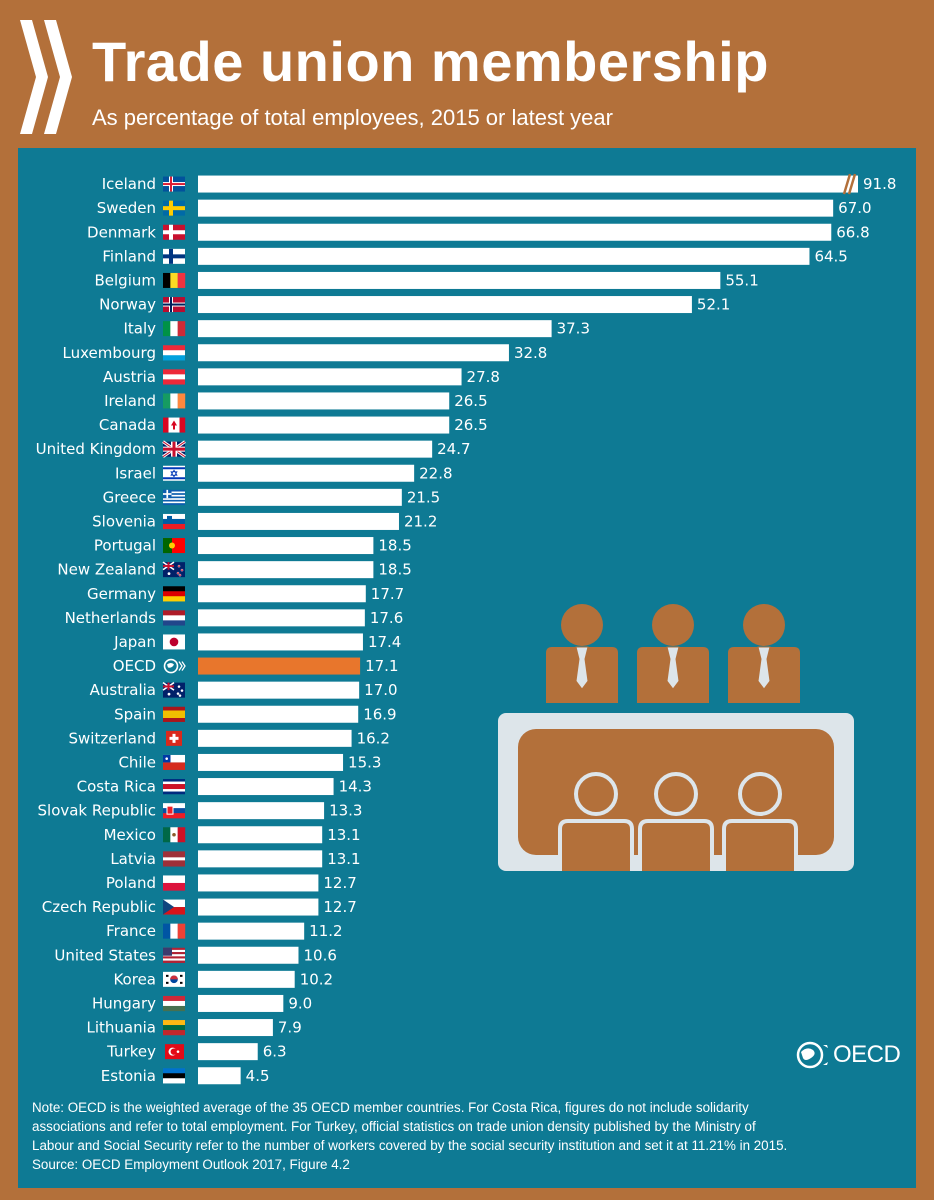 The image size is (934, 1200). I want to click on value-label: 13.3, so click(345, 811).